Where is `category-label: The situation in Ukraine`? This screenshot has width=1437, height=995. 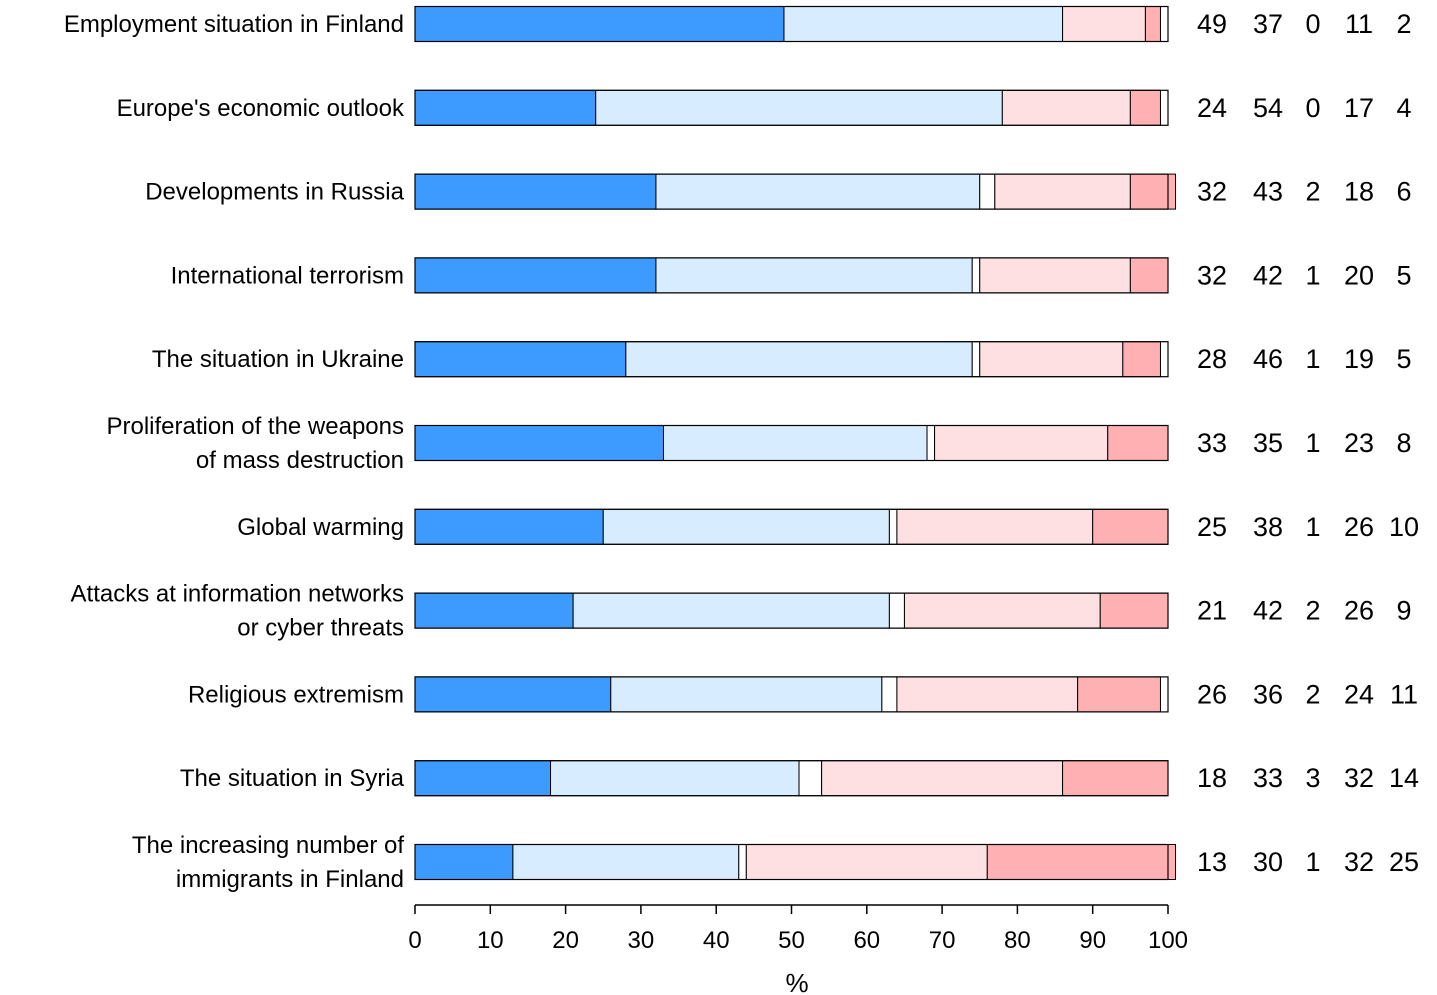 category-label: The situation in Ukraine is located at coordinates (278, 359).